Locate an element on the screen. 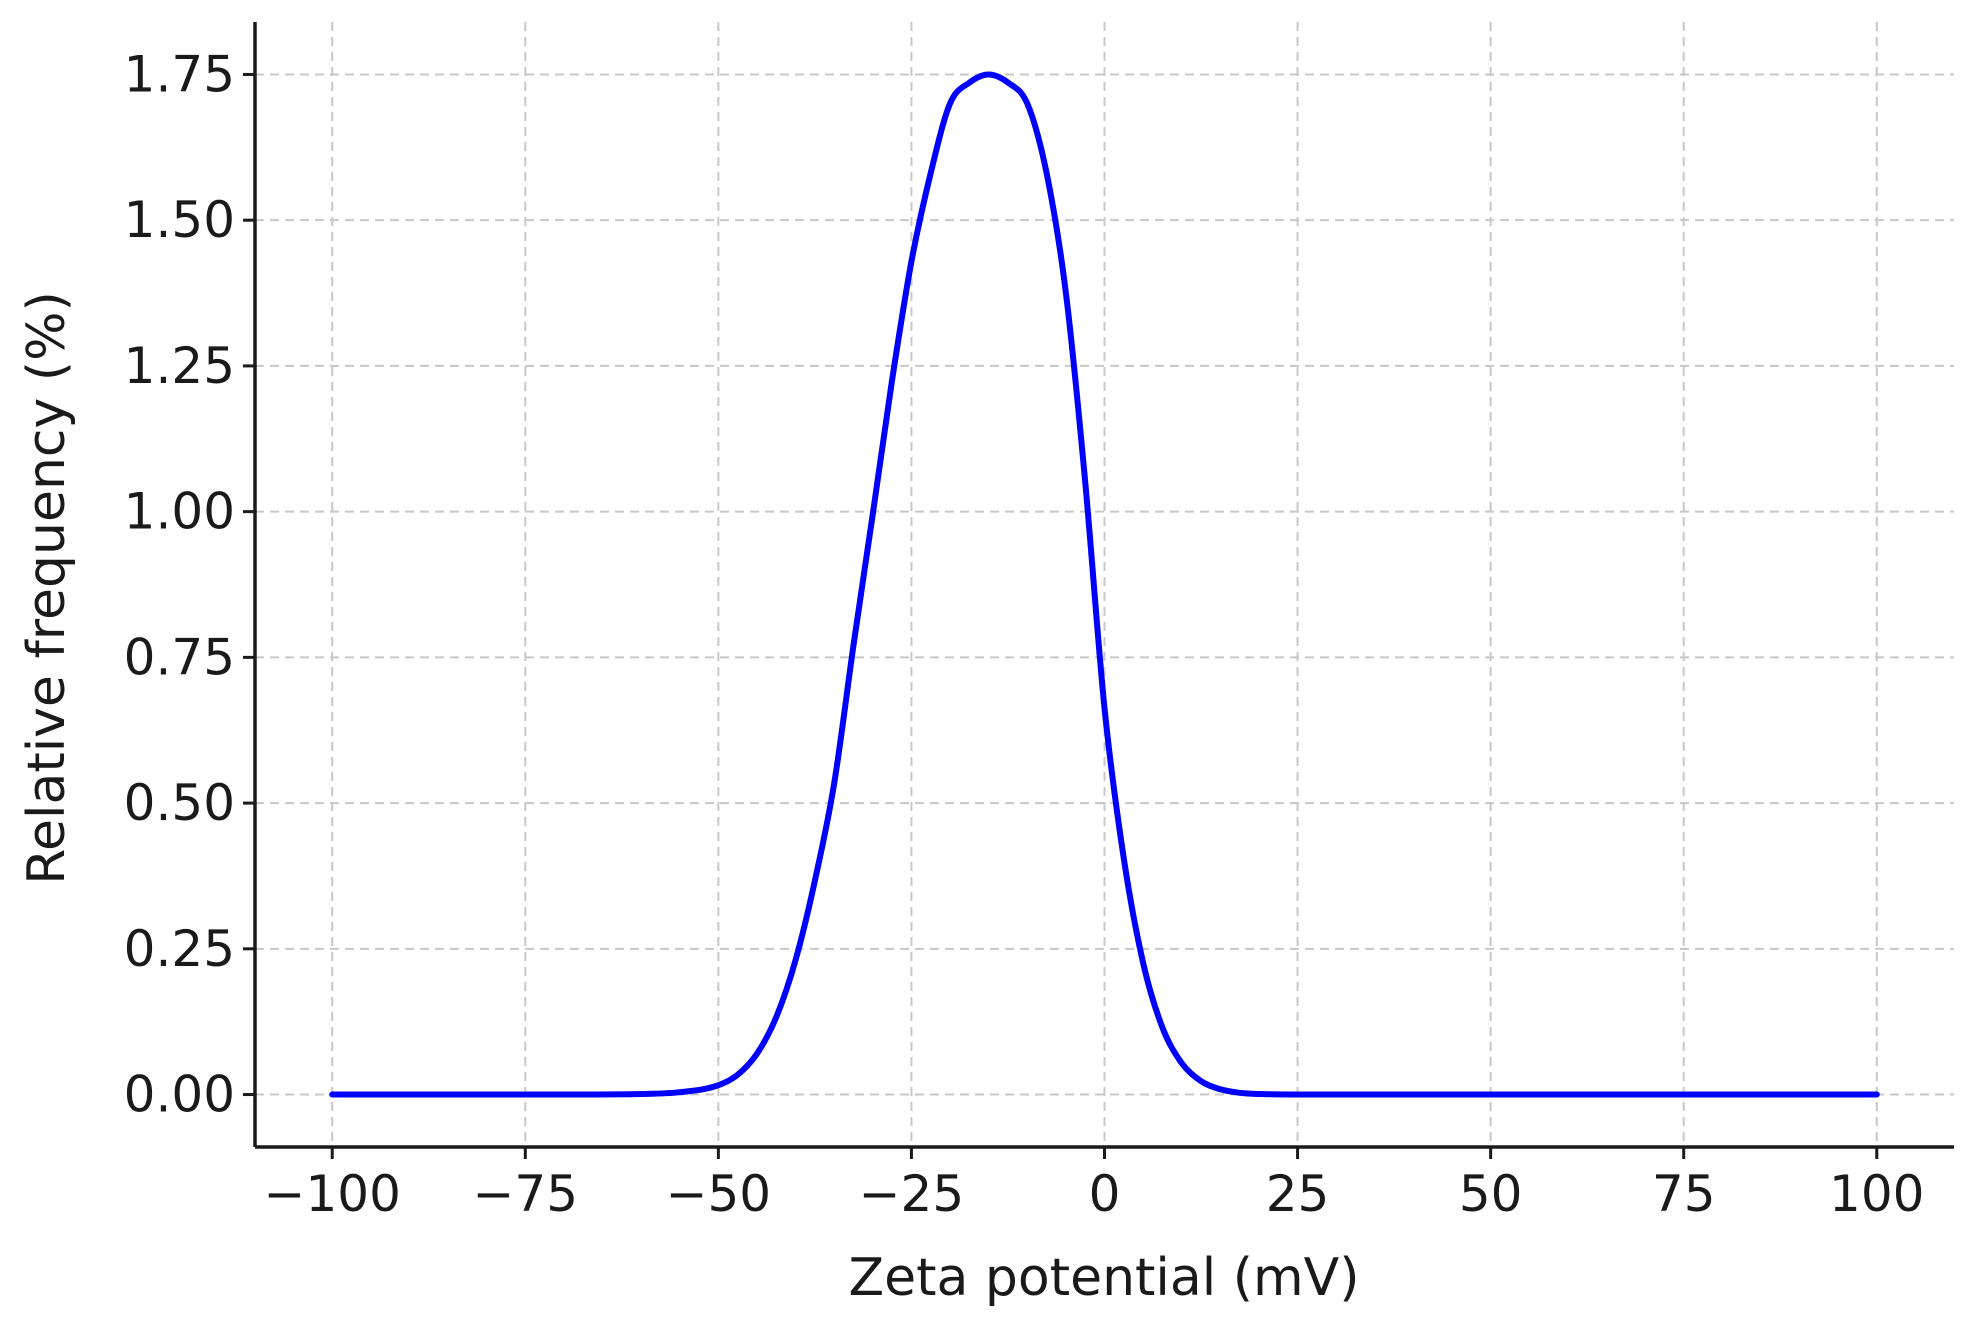 This screenshot has height=1327, width=1968. x-tick-label: −75 is located at coordinates (526, 1194).